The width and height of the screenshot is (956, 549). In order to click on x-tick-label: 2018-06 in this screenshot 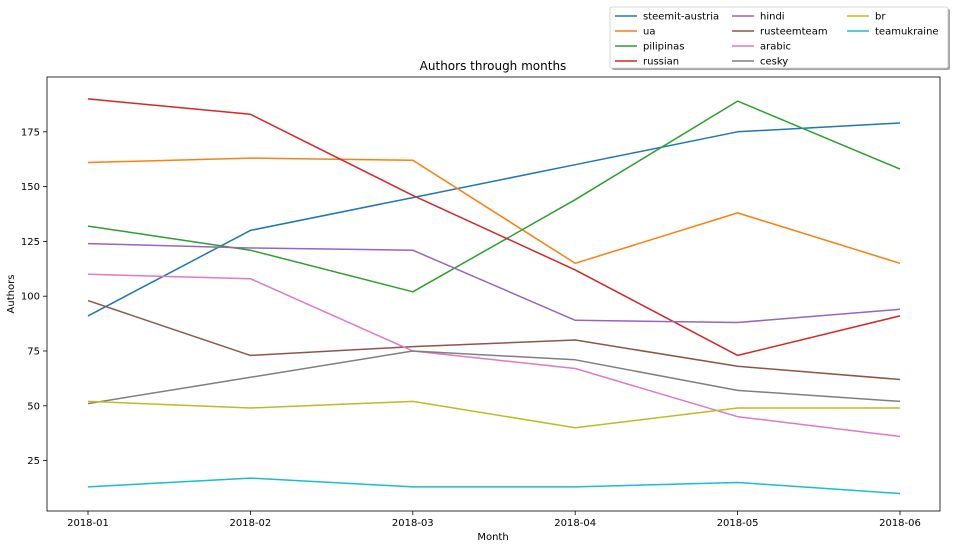, I will do `click(900, 523)`.